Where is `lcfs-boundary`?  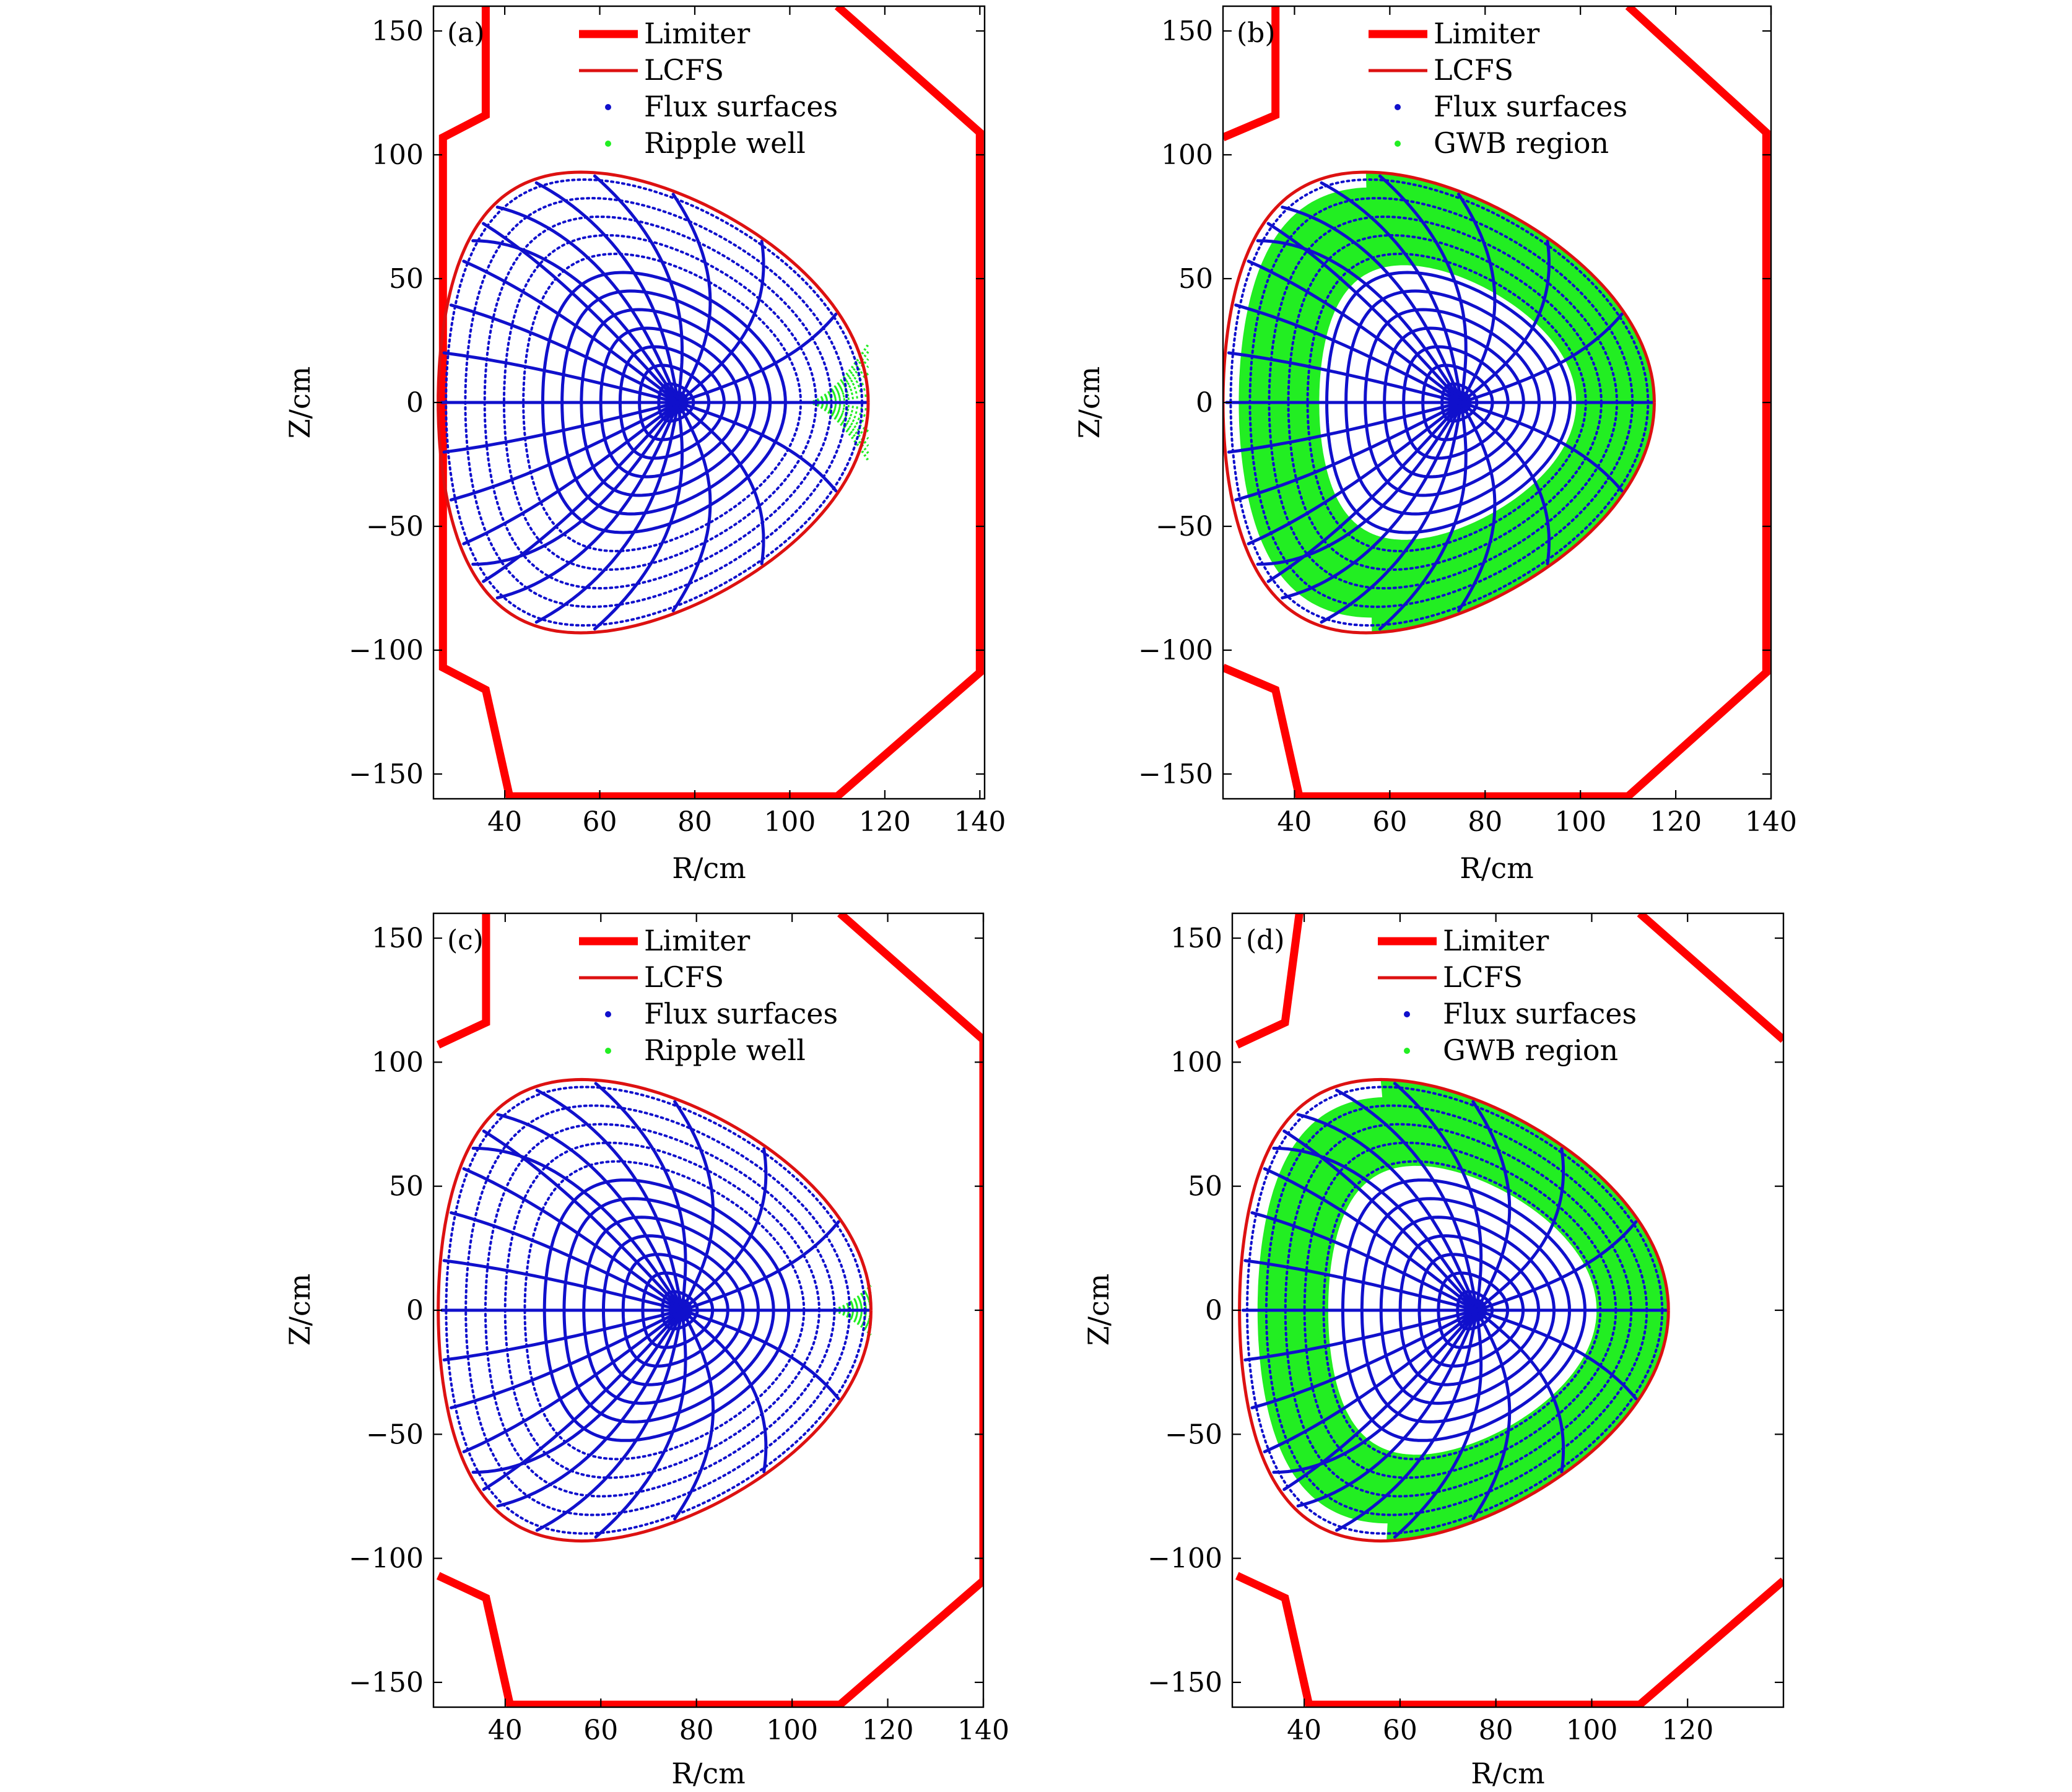 lcfs-boundary is located at coordinates (1439, 403).